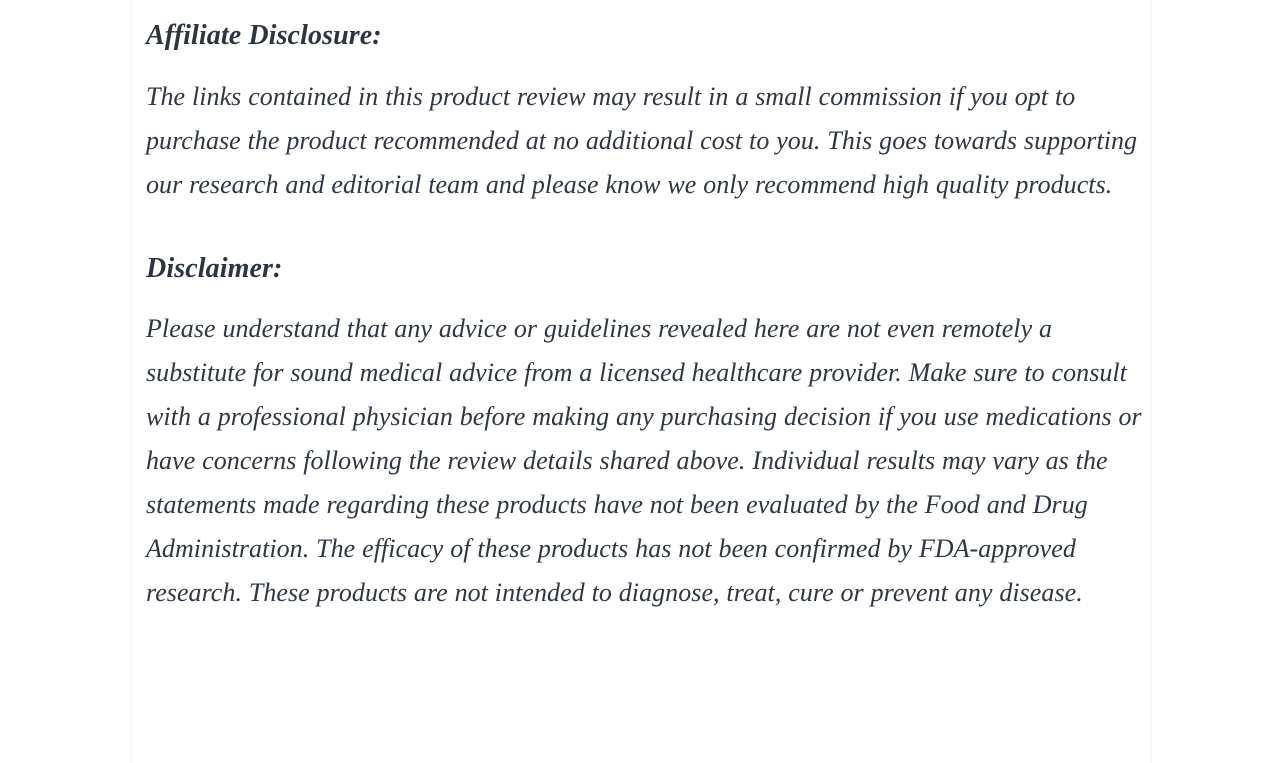 The width and height of the screenshot is (1280, 763). What do you see at coordinates (214, 268) in the screenshot?
I see `disclaimer-heading: Disclaimer:` at bounding box center [214, 268].